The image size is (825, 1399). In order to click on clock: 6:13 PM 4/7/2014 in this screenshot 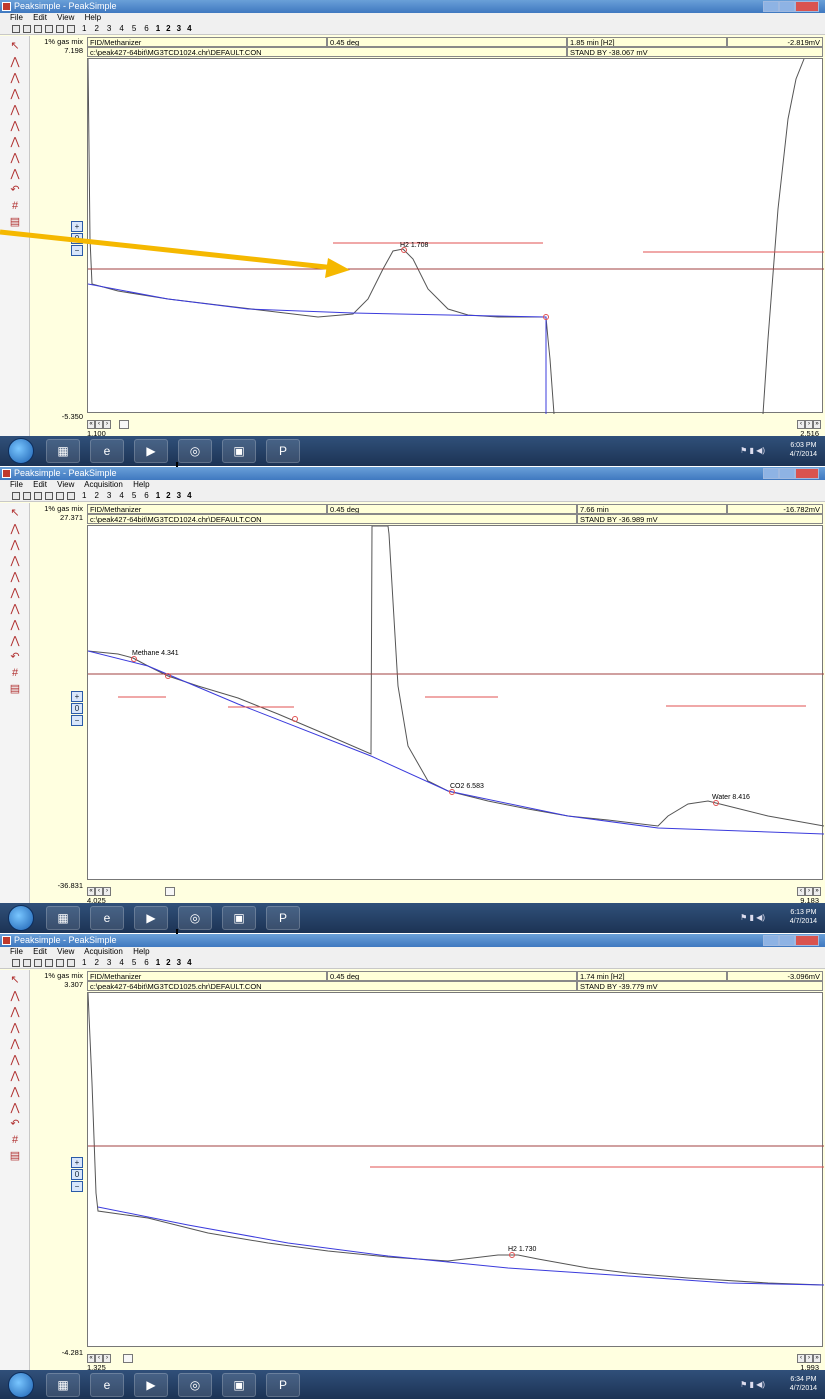, I will do `click(803, 917)`.